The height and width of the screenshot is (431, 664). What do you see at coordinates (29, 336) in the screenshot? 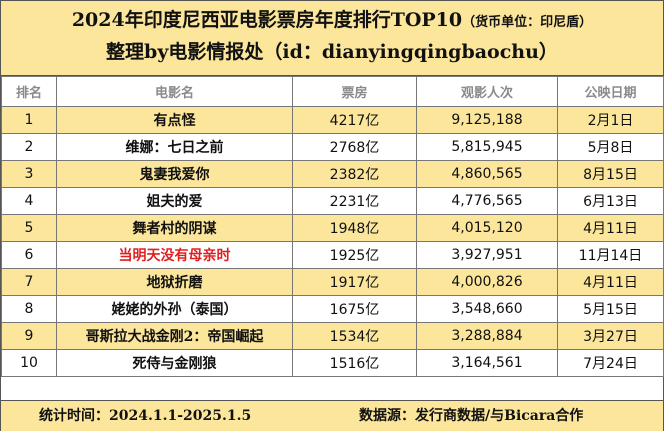
I see `rank-cell: 9` at bounding box center [29, 336].